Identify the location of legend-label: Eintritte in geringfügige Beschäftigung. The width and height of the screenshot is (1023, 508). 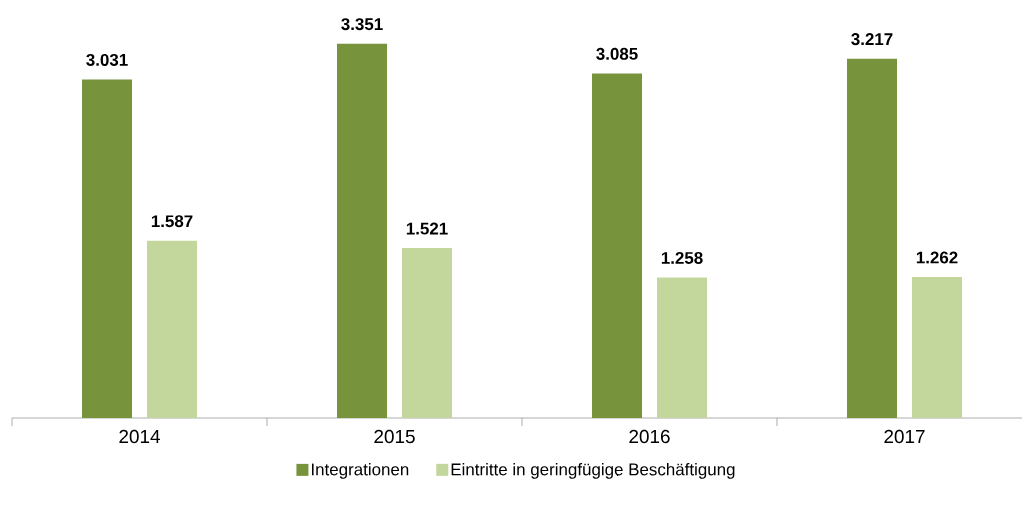
(593, 471).